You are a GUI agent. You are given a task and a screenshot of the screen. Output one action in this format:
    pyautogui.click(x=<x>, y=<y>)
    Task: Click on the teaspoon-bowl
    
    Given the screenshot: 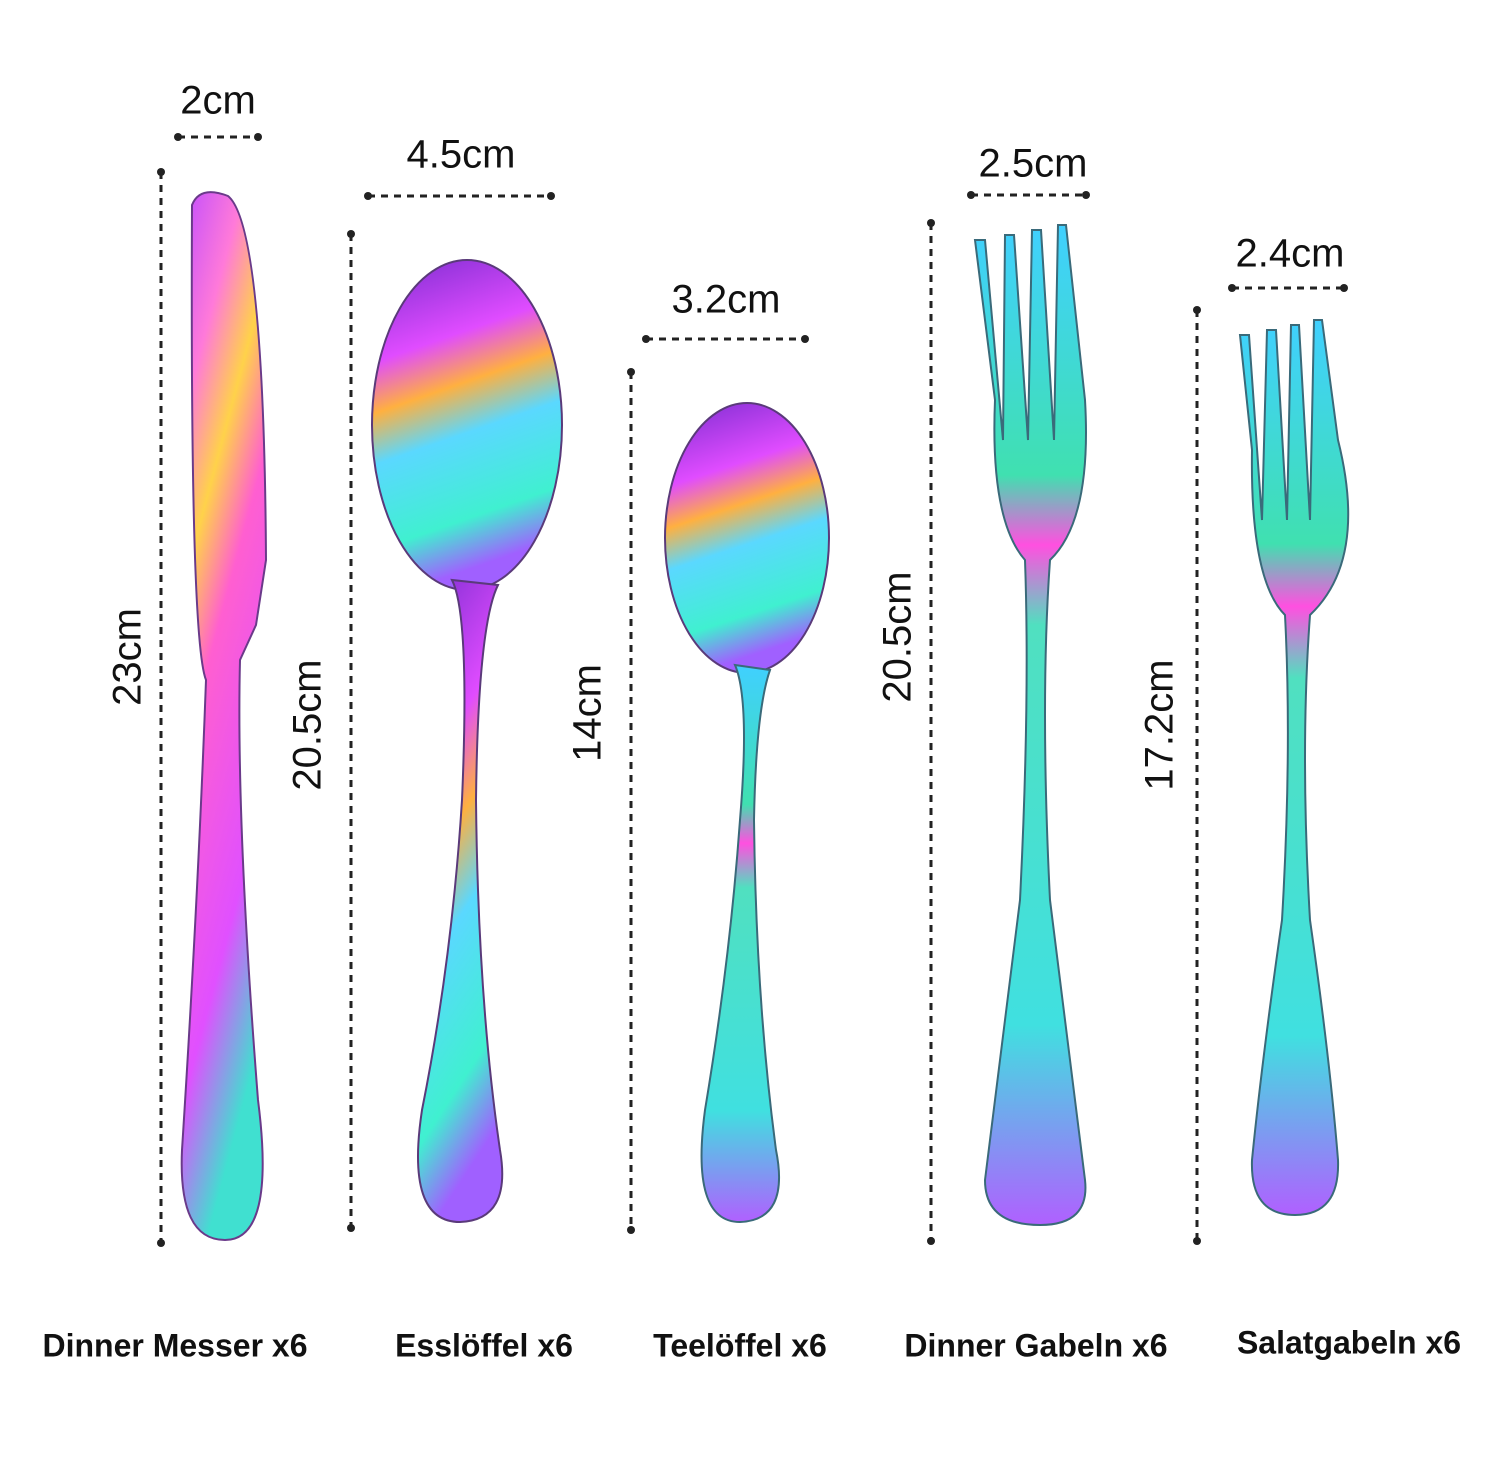 What is the action you would take?
    pyautogui.click(x=747, y=538)
    